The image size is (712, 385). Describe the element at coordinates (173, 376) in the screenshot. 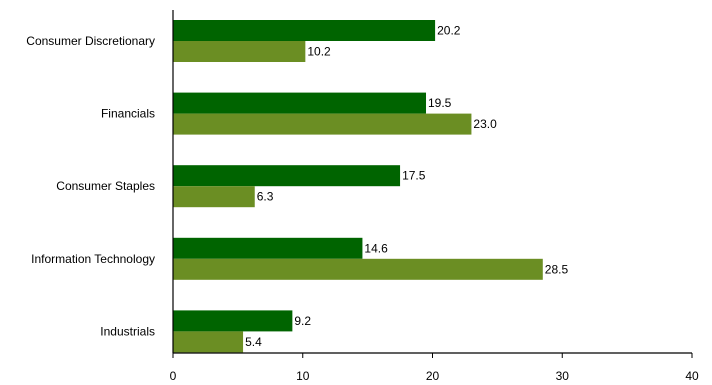

I see `x-tick-label-1: 0` at that location.